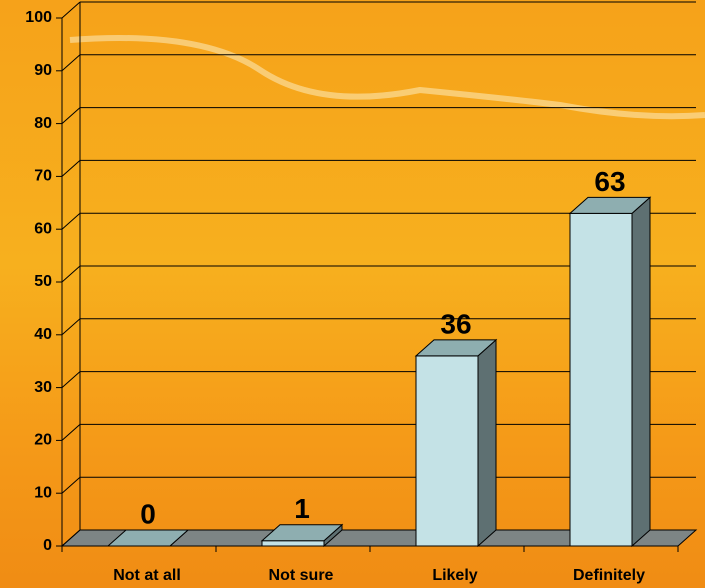 Image resolution: width=705 pixels, height=588 pixels. Describe the element at coordinates (301, 575) in the screenshot. I see `x-tick-label: Not sure` at that location.